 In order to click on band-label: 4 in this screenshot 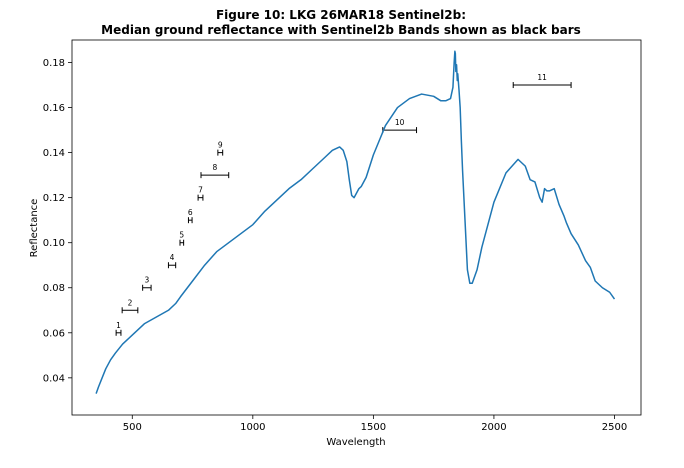, I will do `click(172, 257)`.